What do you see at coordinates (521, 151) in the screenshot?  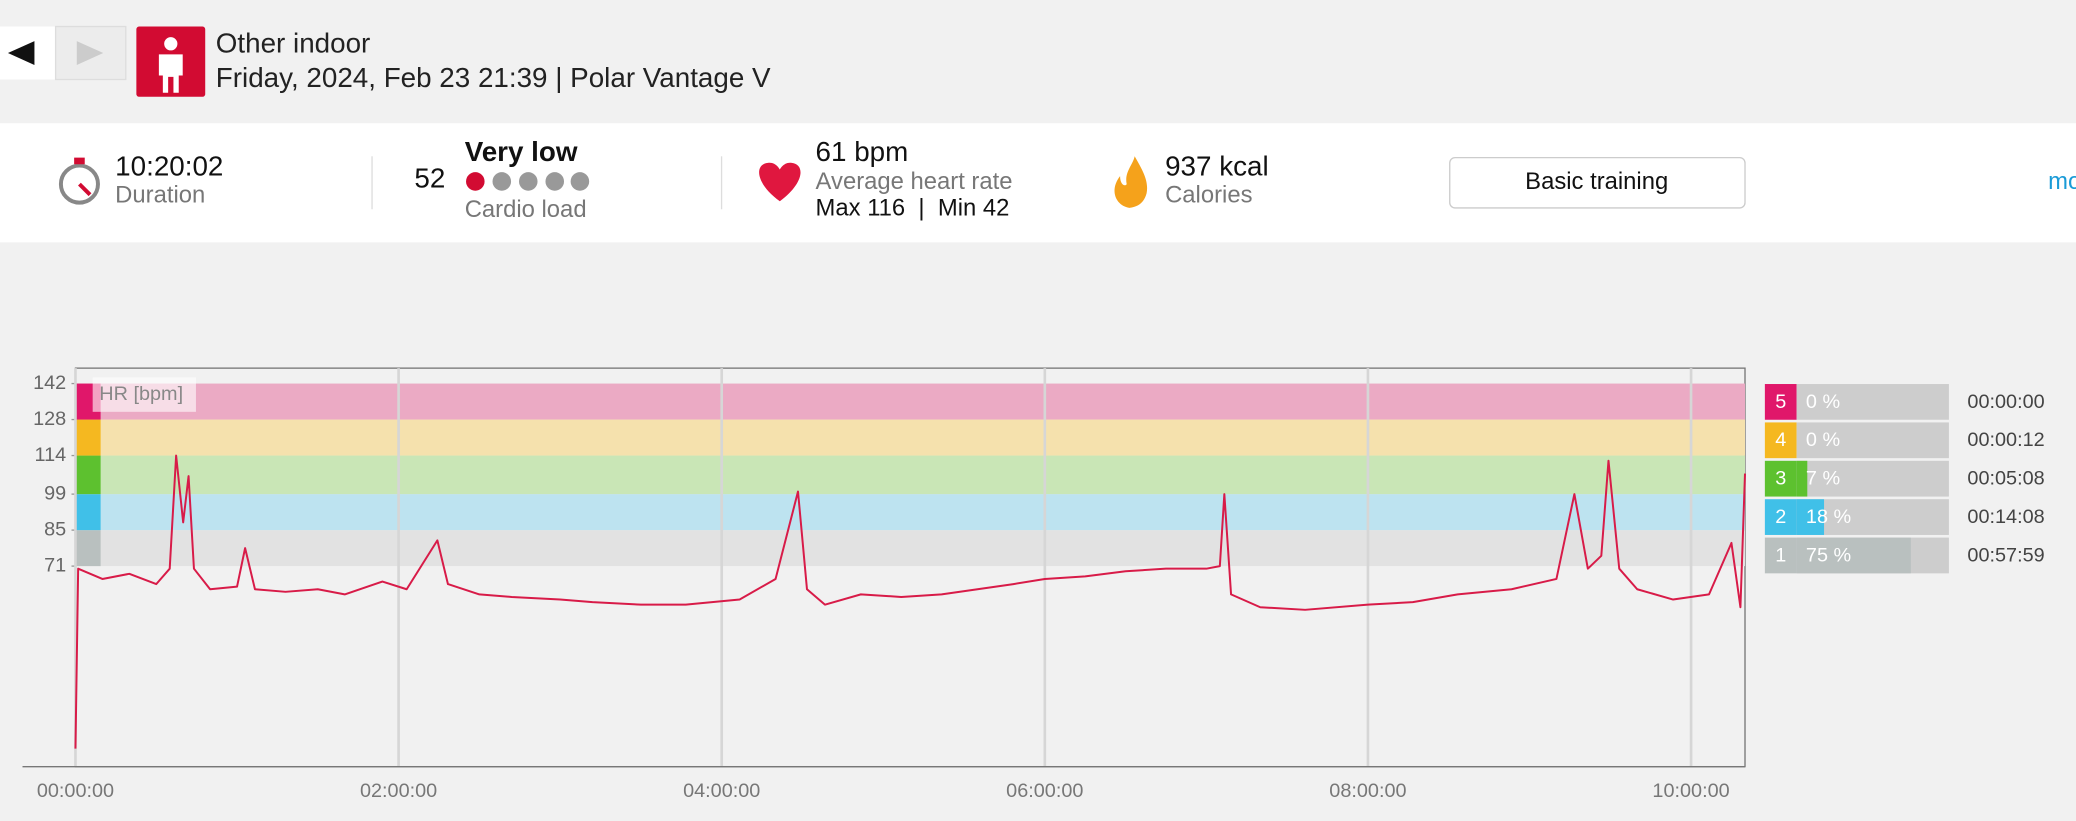 I see `cardio-load-status: Very low` at bounding box center [521, 151].